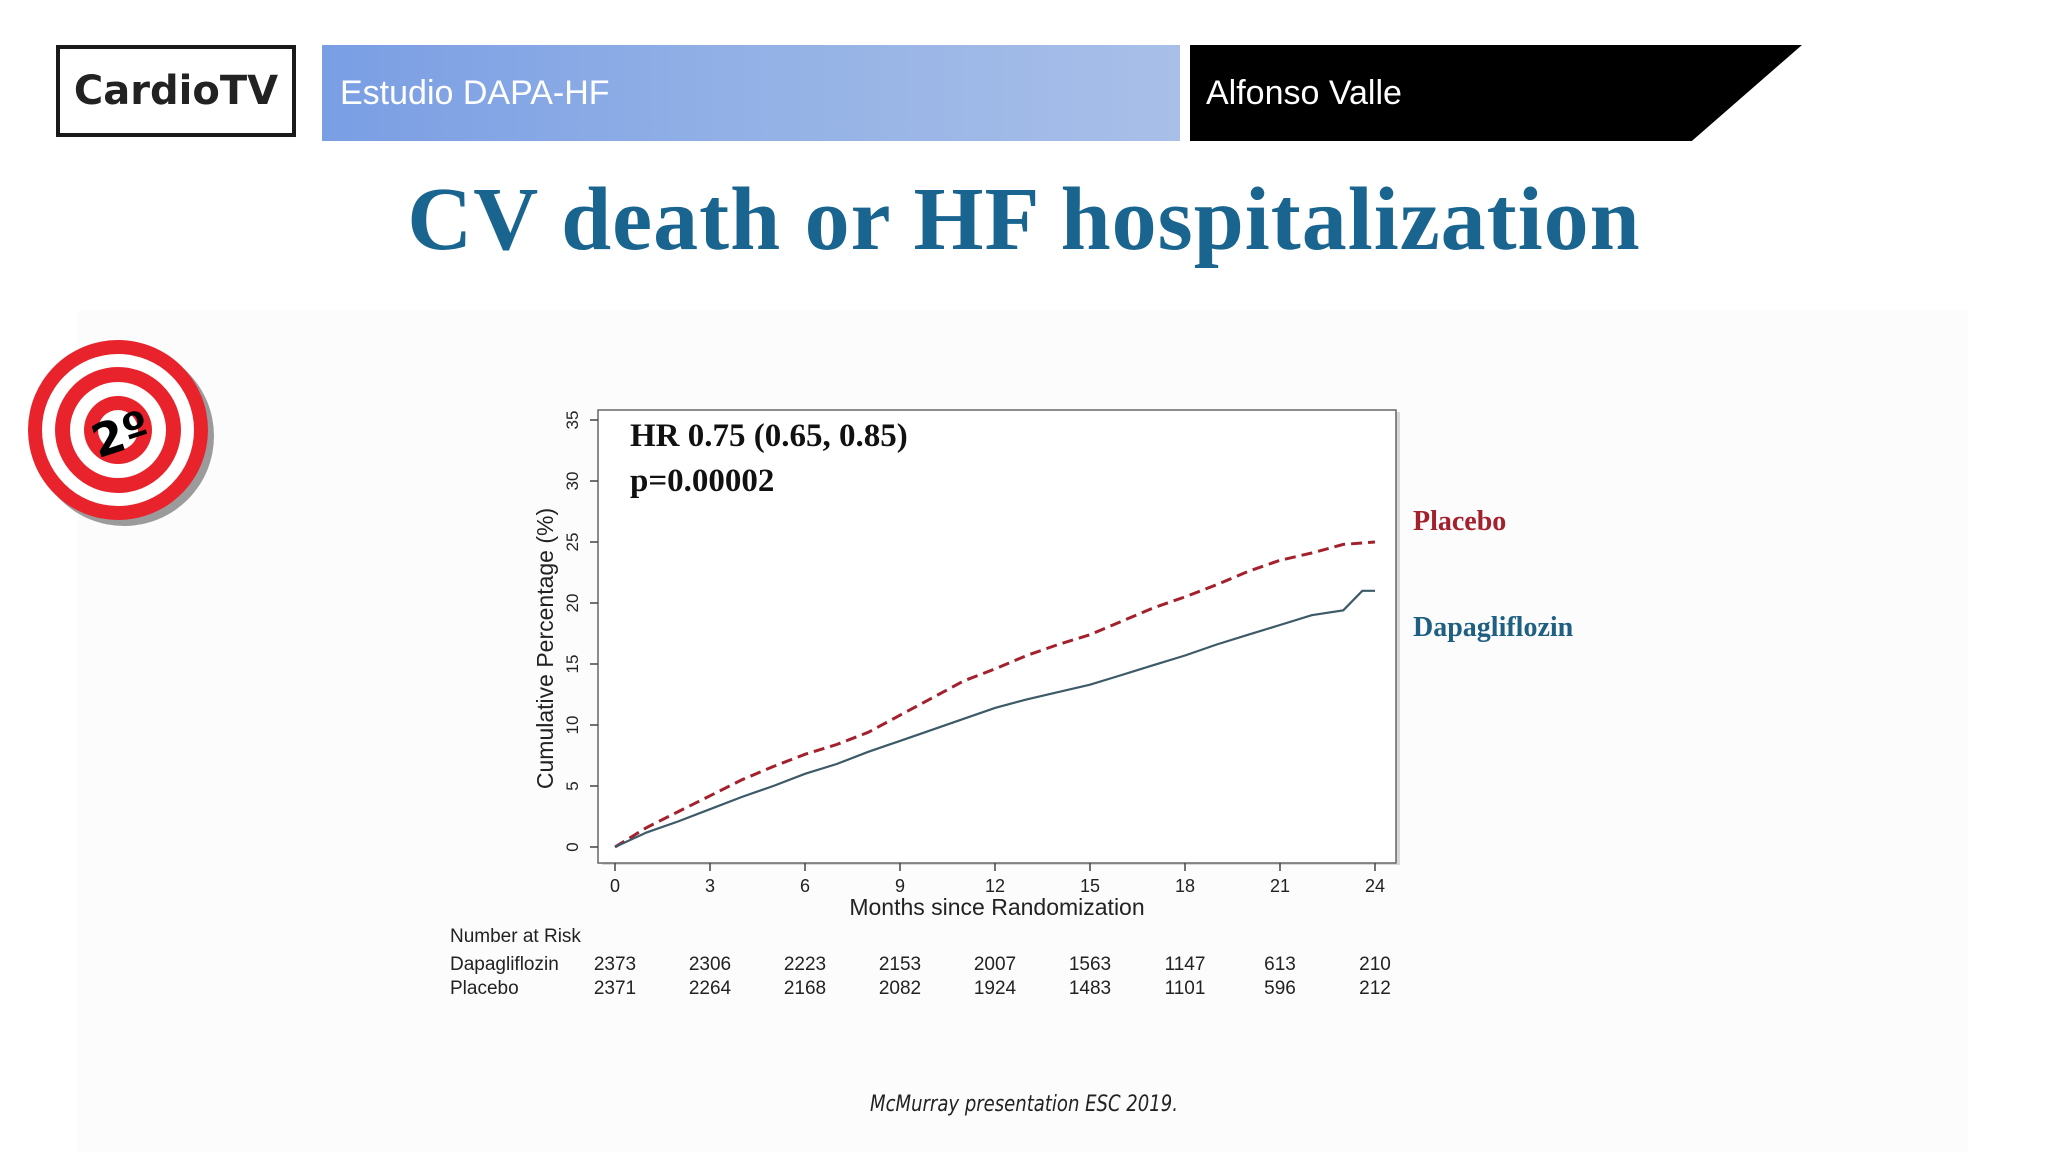 The image size is (2048, 1152). I want to click on slide-title: CV death or HF hospitalization, so click(1024, 219).